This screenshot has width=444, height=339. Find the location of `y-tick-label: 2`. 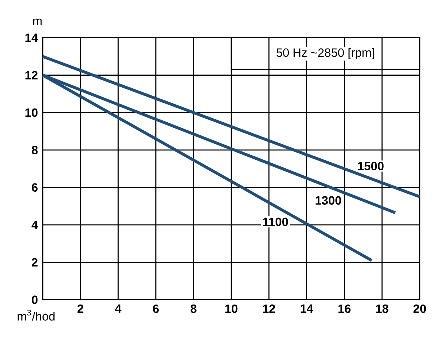

y-tick-label: 2 is located at coordinates (35, 262).